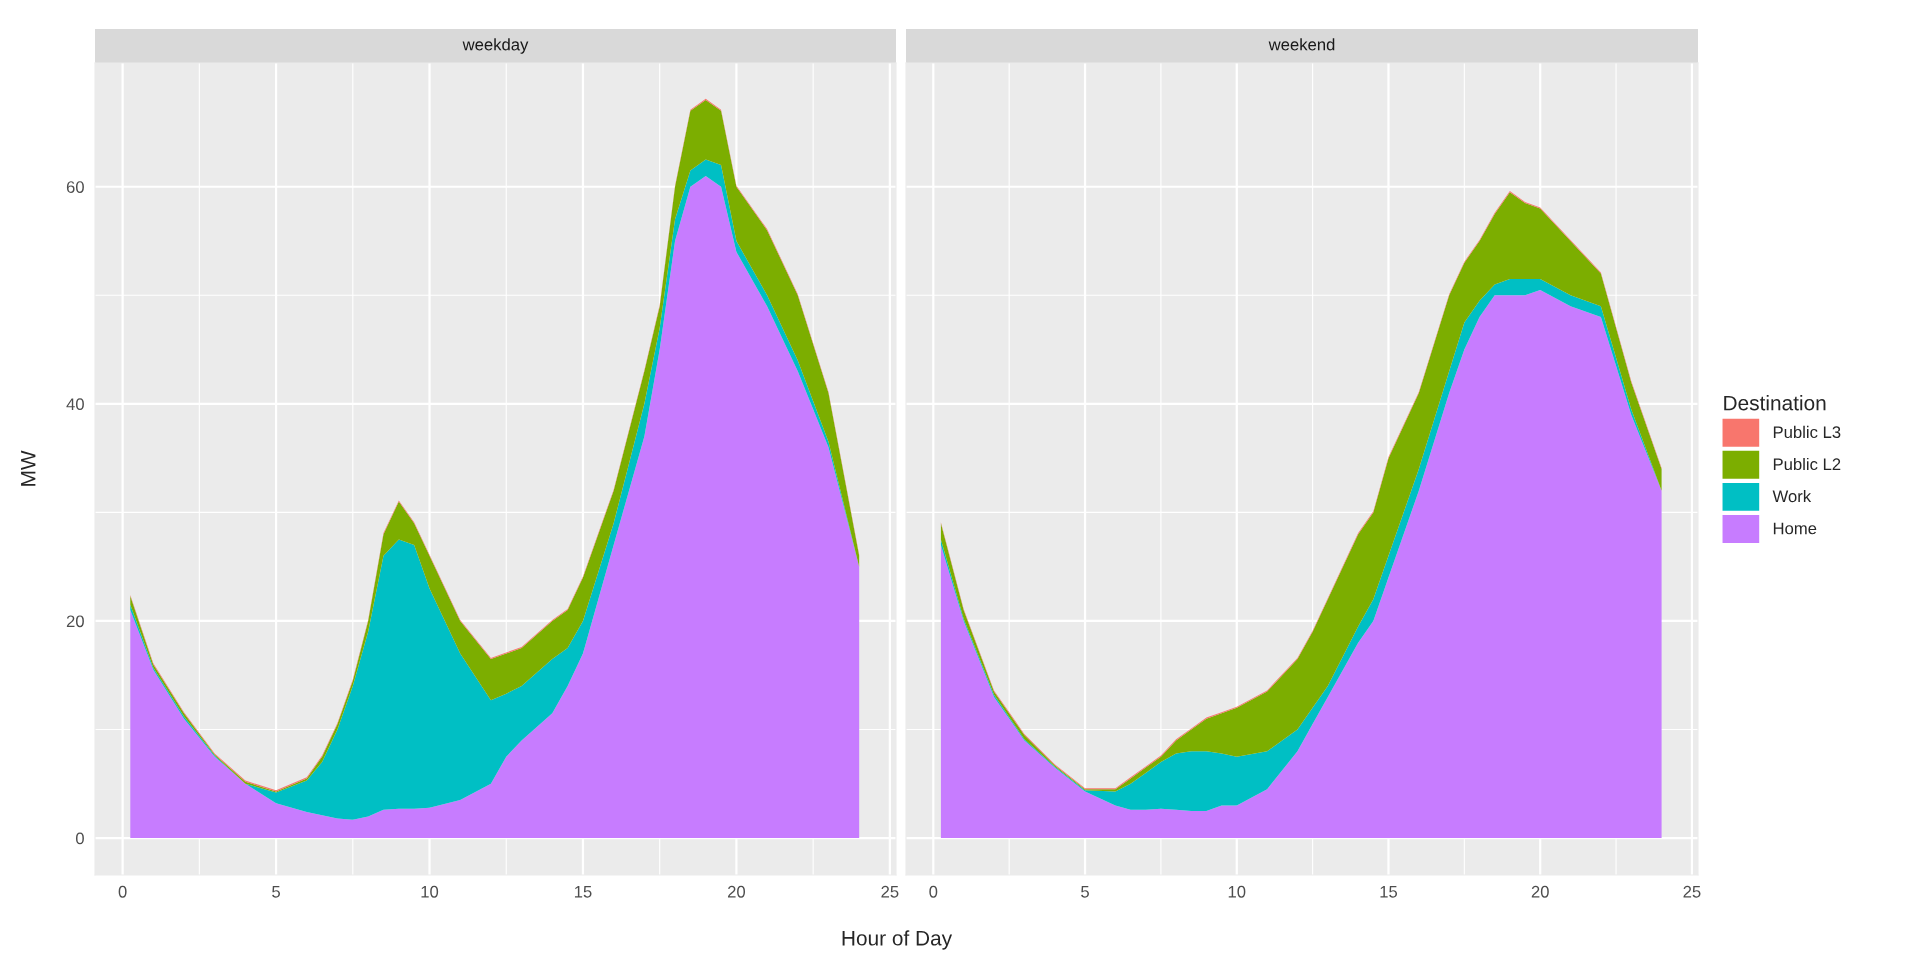 The height and width of the screenshot is (962, 1906). Describe the element at coordinates (1807, 432) in the screenshot. I see `legend-label: Public L3` at that location.